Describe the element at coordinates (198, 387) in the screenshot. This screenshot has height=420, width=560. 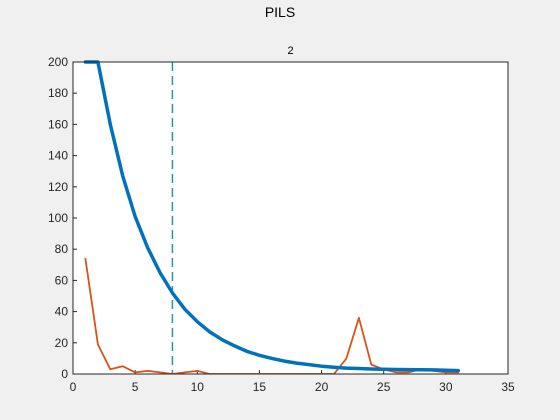
I see `x-tick-label: 10` at that location.